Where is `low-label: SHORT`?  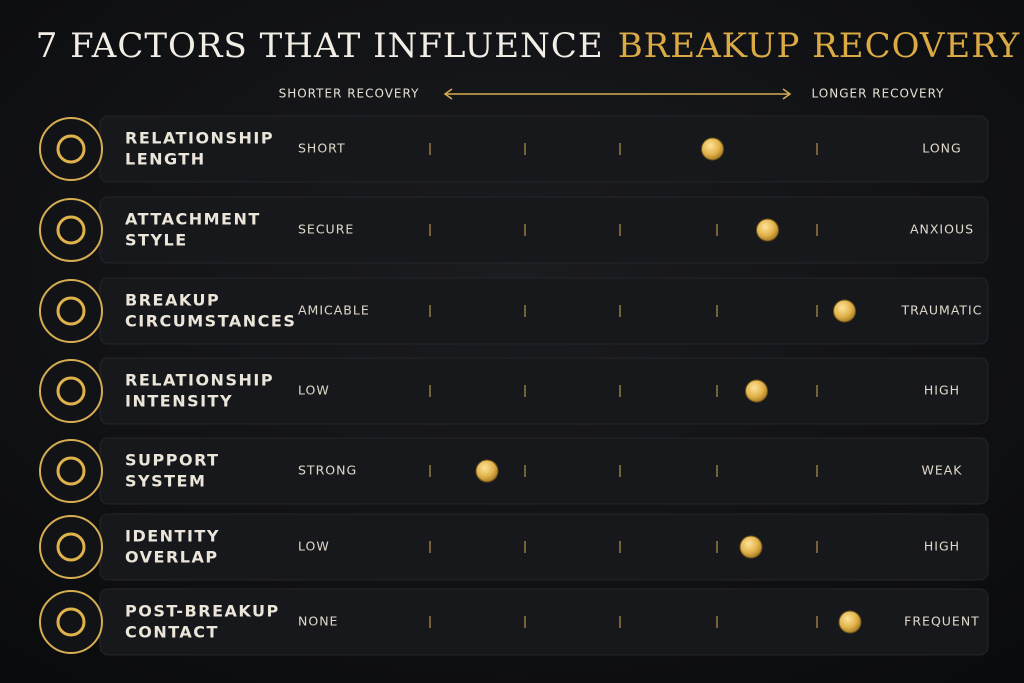
low-label: SHORT is located at coordinates (322, 148).